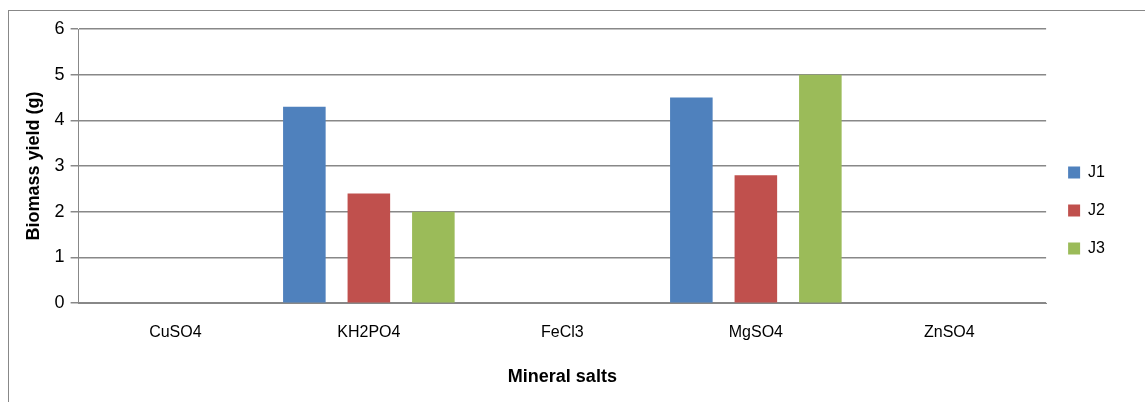  What do you see at coordinates (369, 332) in the screenshot?
I see `x-tick-label: KH2PO4` at bounding box center [369, 332].